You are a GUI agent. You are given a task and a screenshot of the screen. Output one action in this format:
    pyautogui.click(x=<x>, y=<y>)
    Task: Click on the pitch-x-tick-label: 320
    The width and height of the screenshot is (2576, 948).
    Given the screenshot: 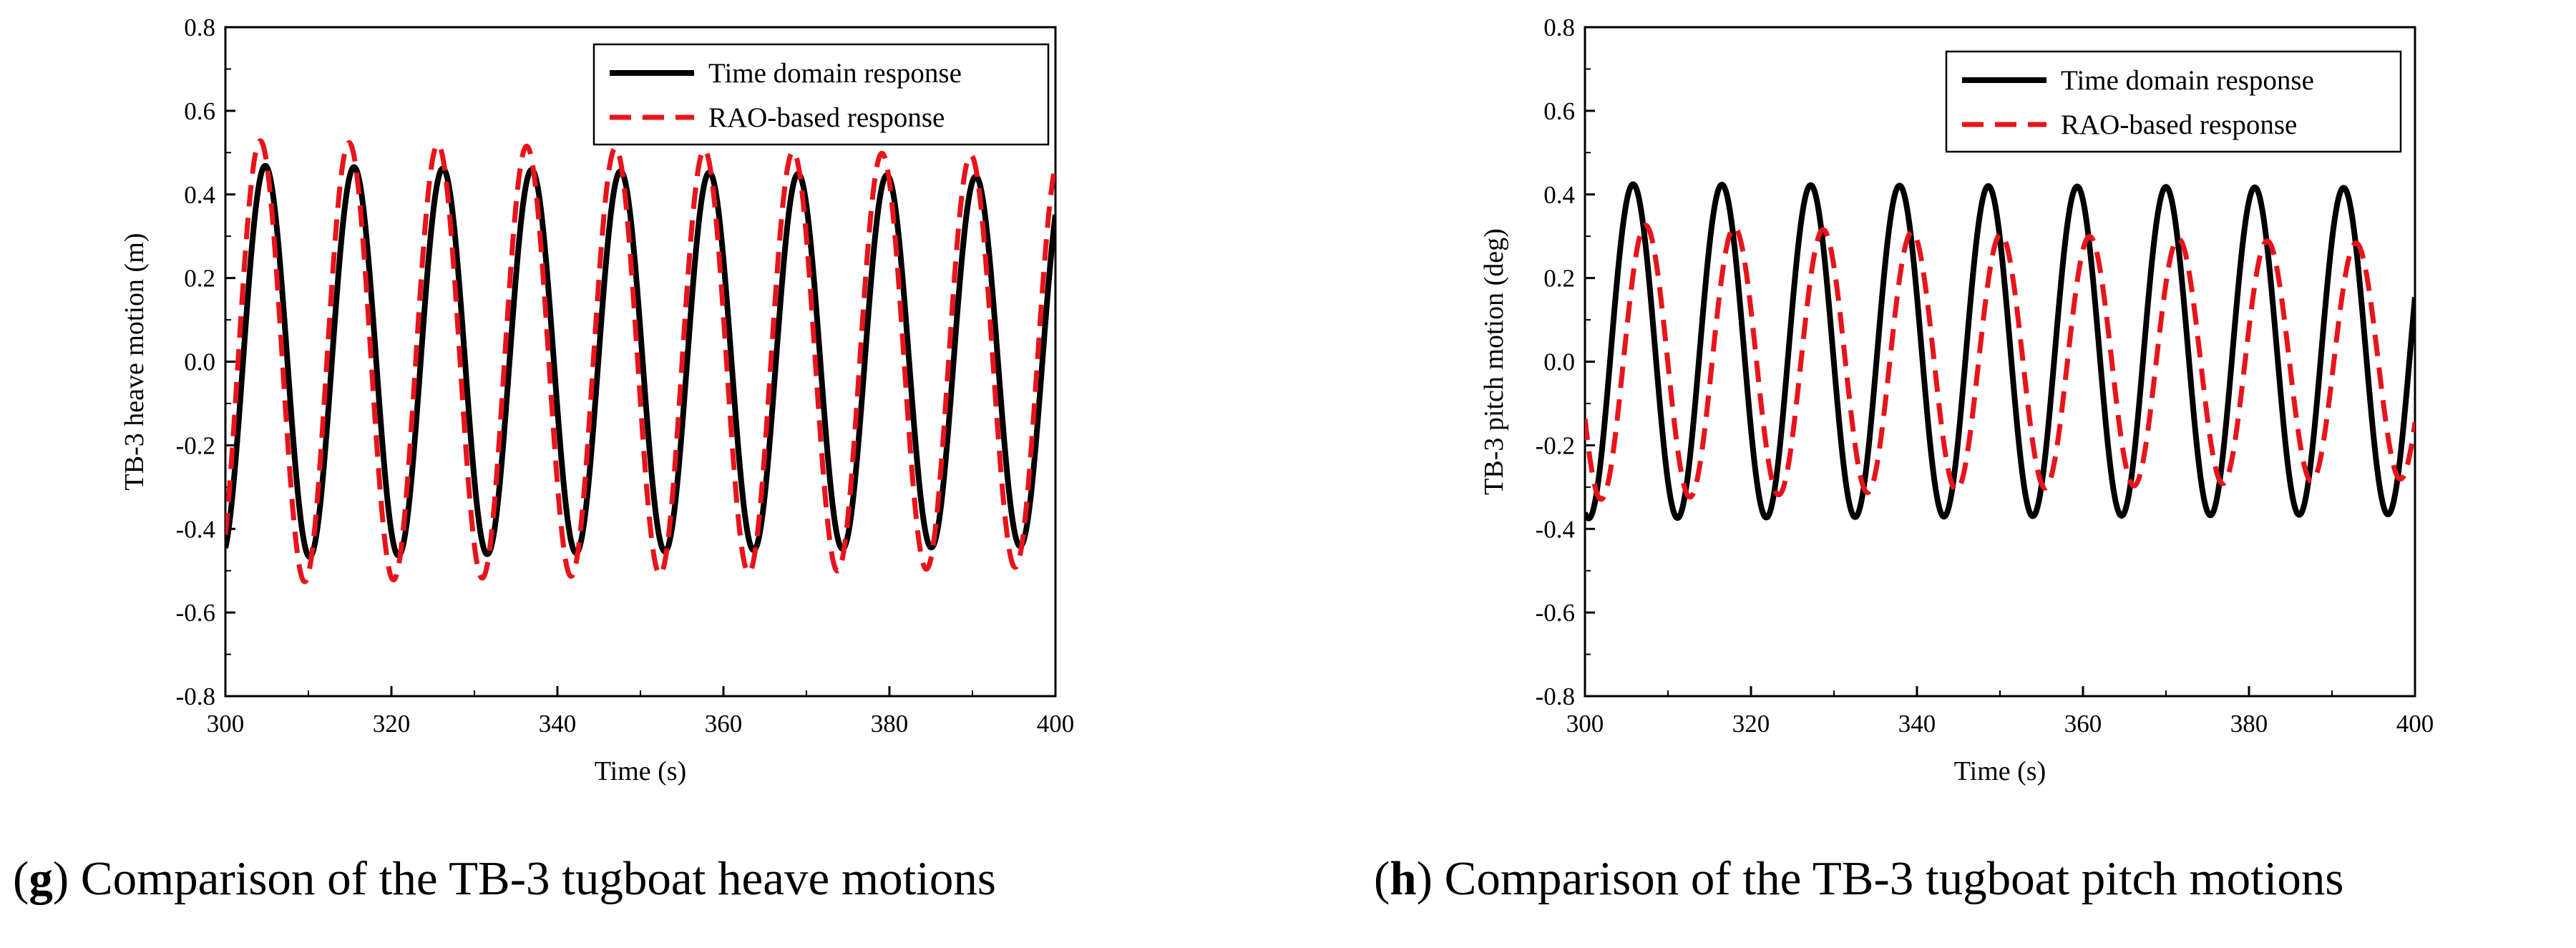 What is the action you would take?
    pyautogui.click(x=1751, y=724)
    